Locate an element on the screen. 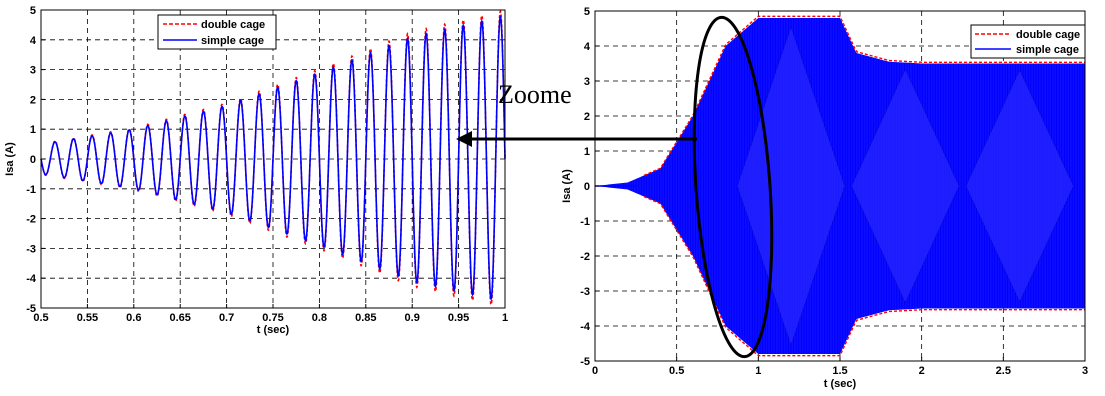 The height and width of the screenshot is (396, 1105). x-tick-label: 0.8 is located at coordinates (319, 318).